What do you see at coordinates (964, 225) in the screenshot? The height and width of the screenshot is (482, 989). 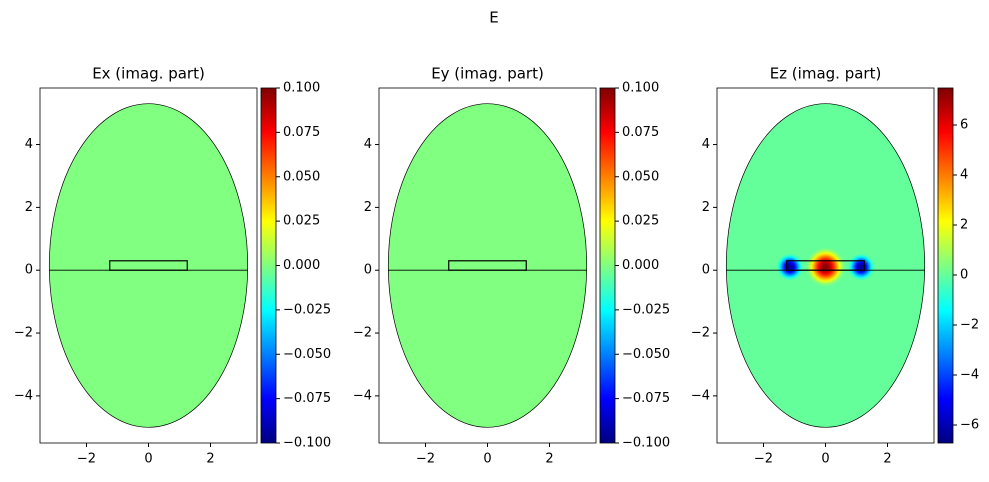 I see `colorbar-tick-label: 2` at bounding box center [964, 225].